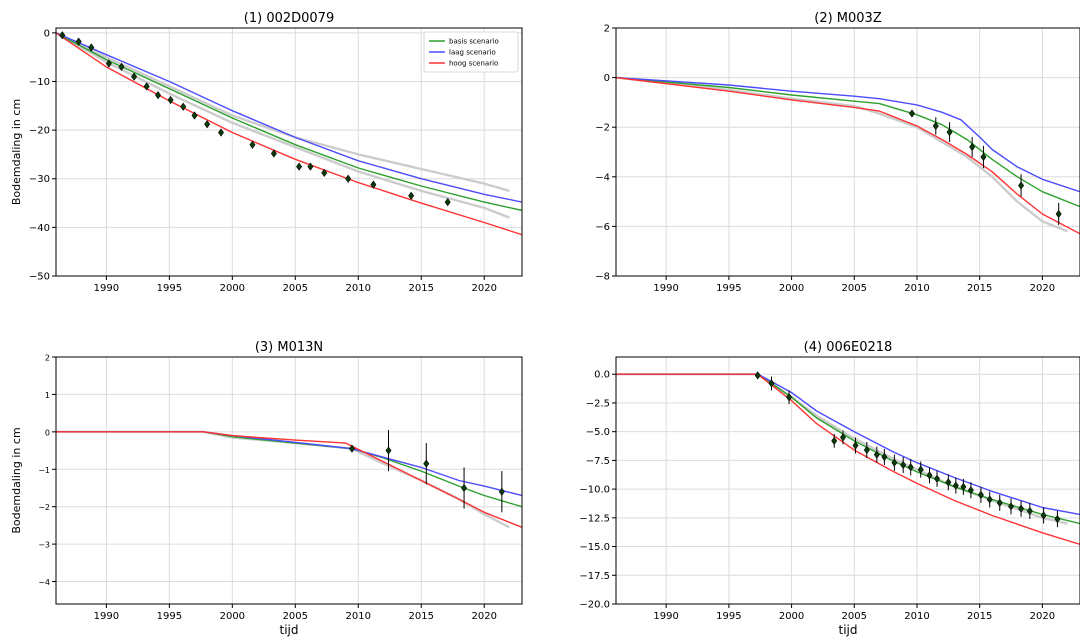 The image size is (1080, 640). I want to click on y-tick-label: 0, so click(47, 432).